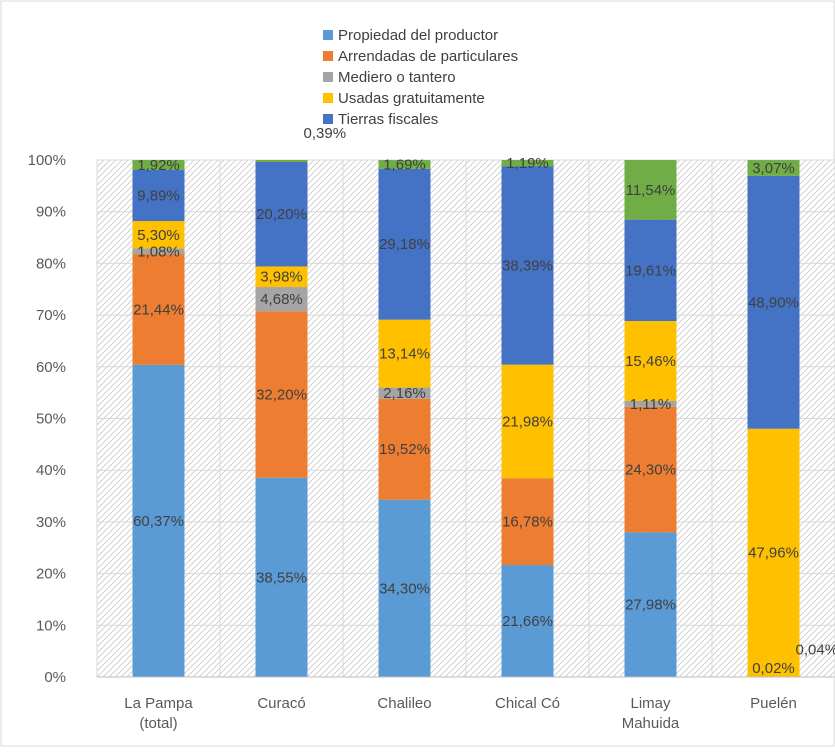 The width and height of the screenshot is (835, 752). I want to click on data-label: 38,55%, so click(281, 577).